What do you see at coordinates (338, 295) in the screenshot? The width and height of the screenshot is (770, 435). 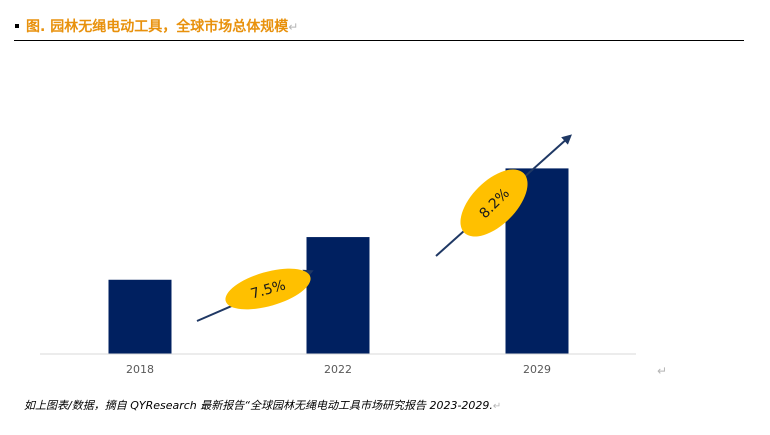 I see `bar-2022` at bounding box center [338, 295].